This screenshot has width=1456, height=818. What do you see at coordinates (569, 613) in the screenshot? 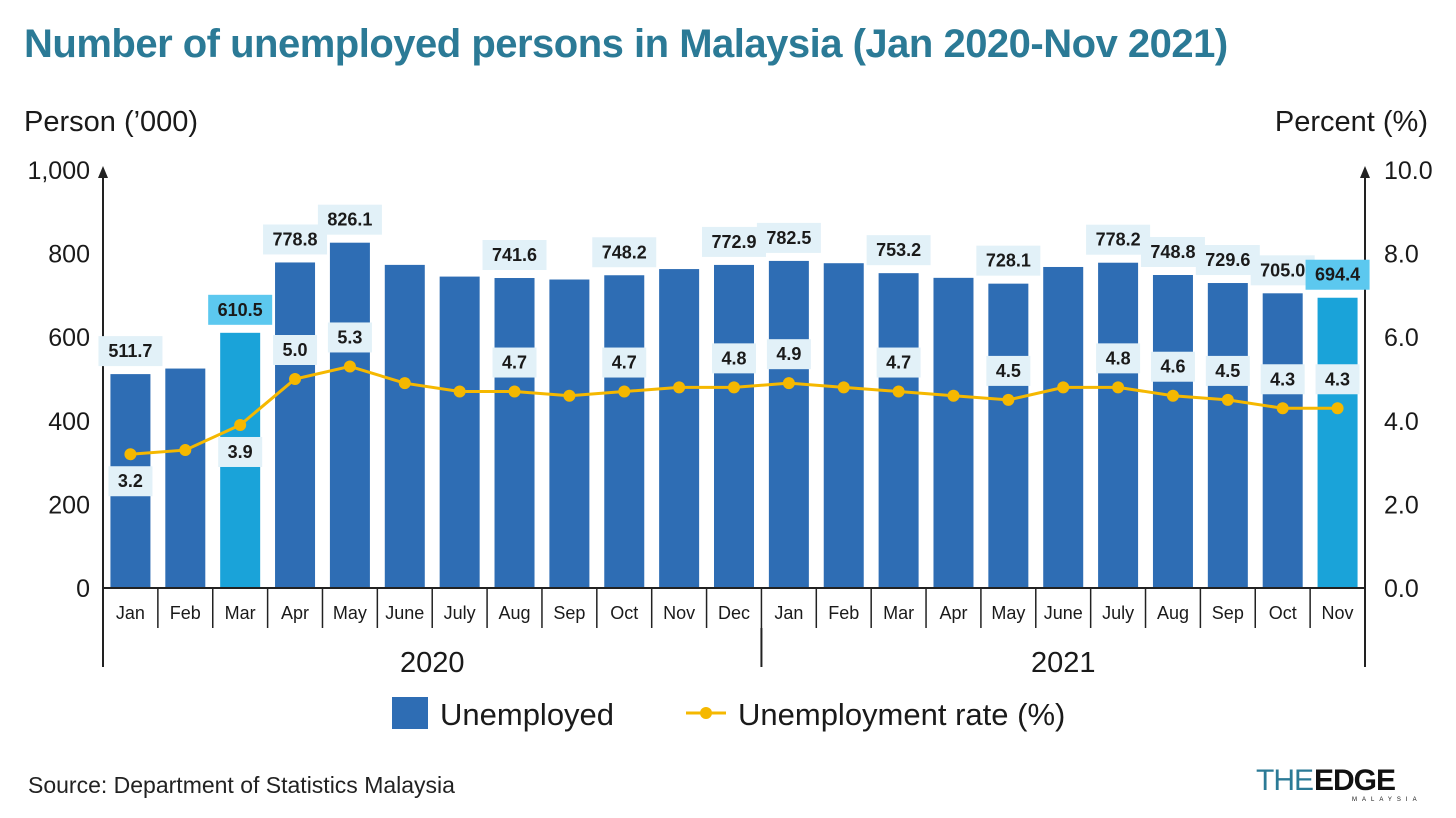
I see `x-tick-label: Sep` at bounding box center [569, 613].